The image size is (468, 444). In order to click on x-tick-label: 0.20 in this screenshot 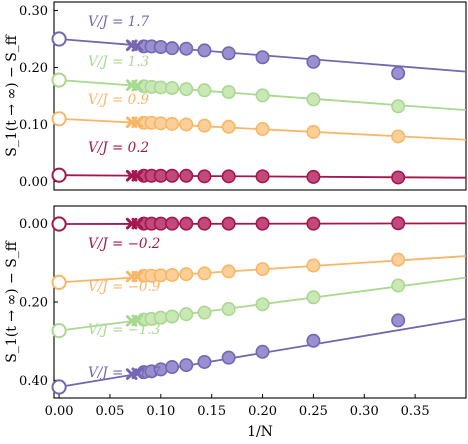, I will do `click(262, 411)`.